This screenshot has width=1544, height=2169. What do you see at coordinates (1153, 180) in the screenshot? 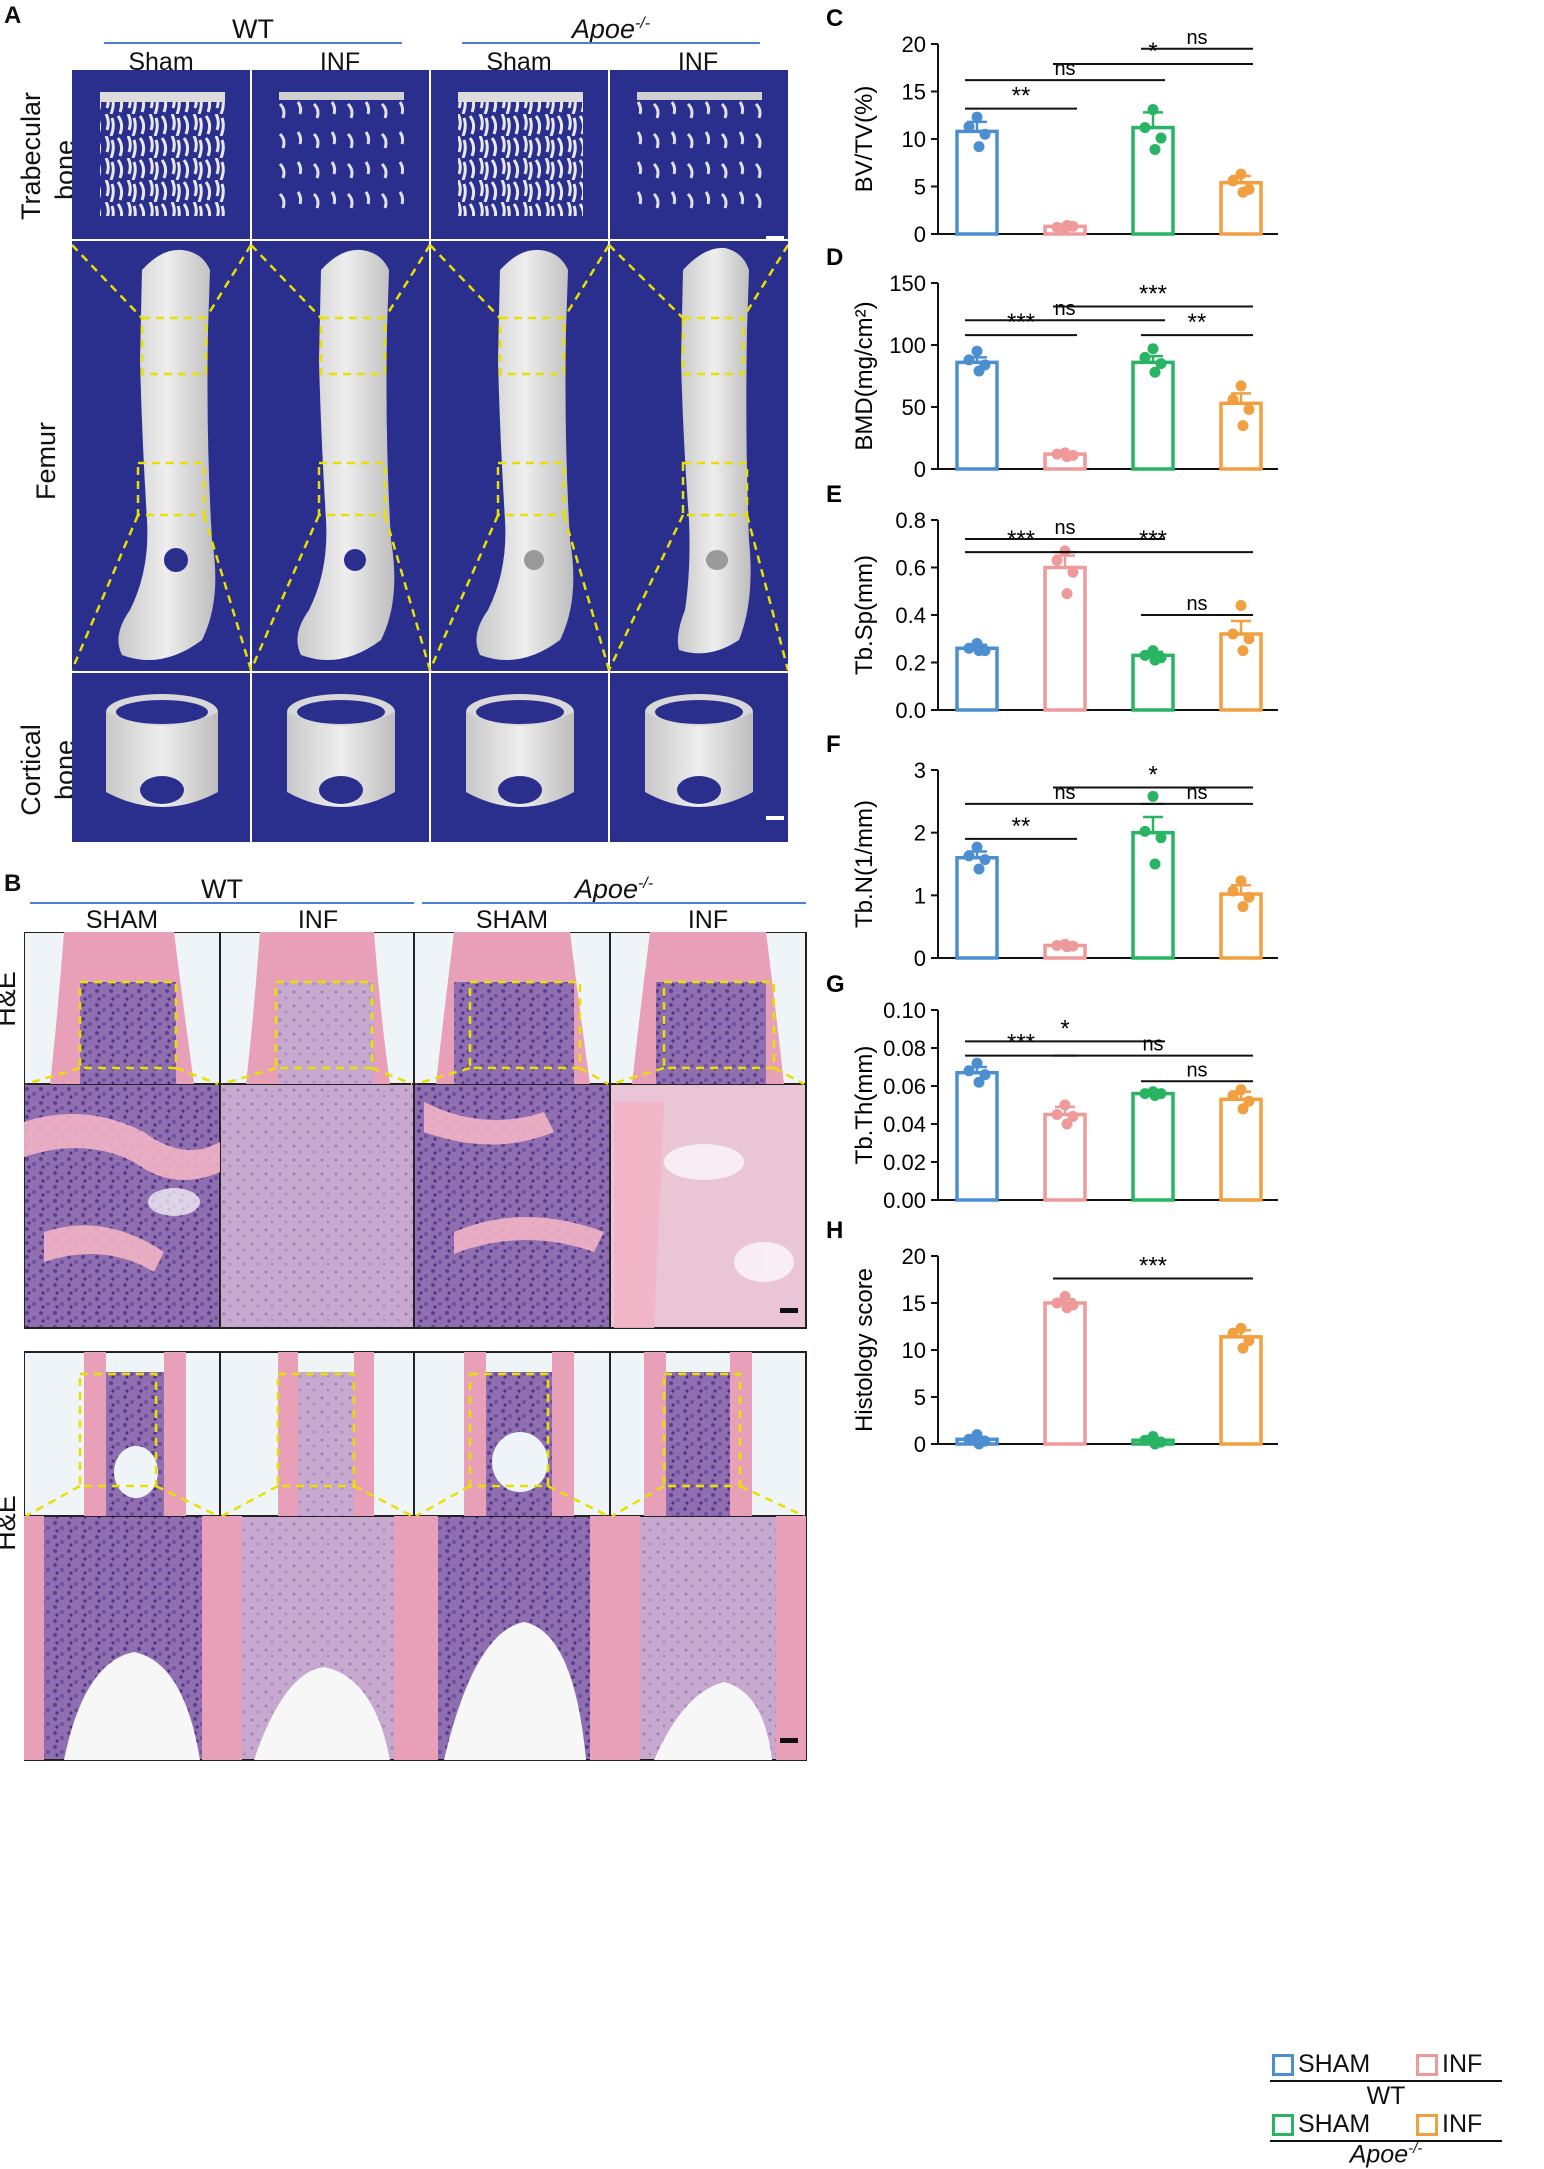
I see `chart-c-bar` at bounding box center [1153, 180].